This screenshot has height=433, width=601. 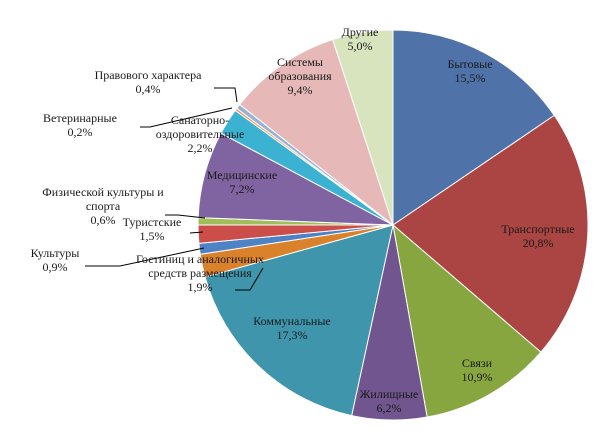 I want to click on slice-label: Системы образования 9,4%, so click(x=300, y=76).